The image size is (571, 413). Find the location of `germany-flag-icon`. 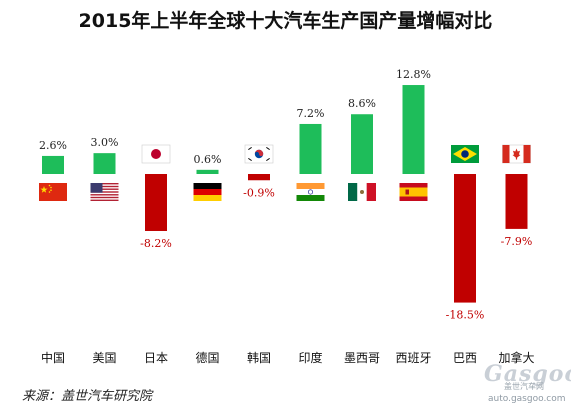

germany-flag-icon is located at coordinates (207, 192).